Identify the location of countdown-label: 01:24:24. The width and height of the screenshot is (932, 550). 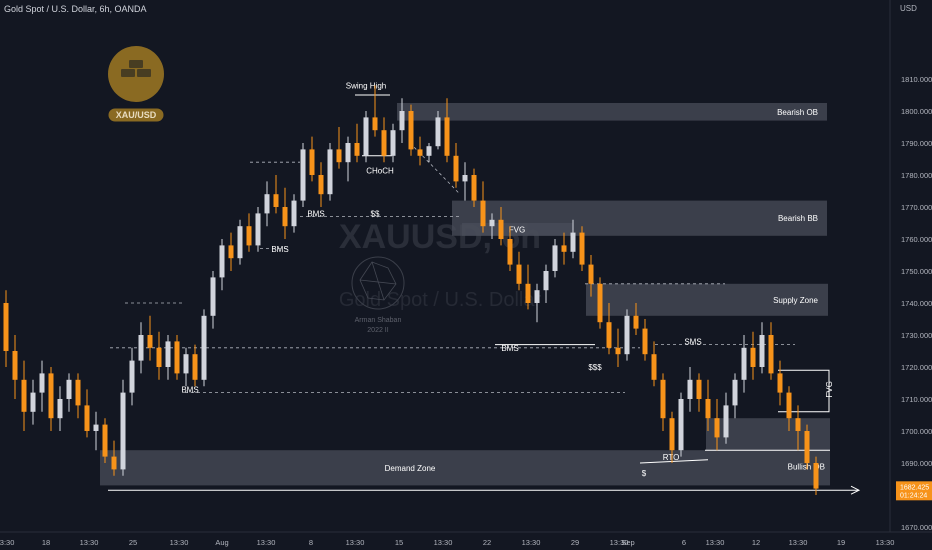
(913, 495).